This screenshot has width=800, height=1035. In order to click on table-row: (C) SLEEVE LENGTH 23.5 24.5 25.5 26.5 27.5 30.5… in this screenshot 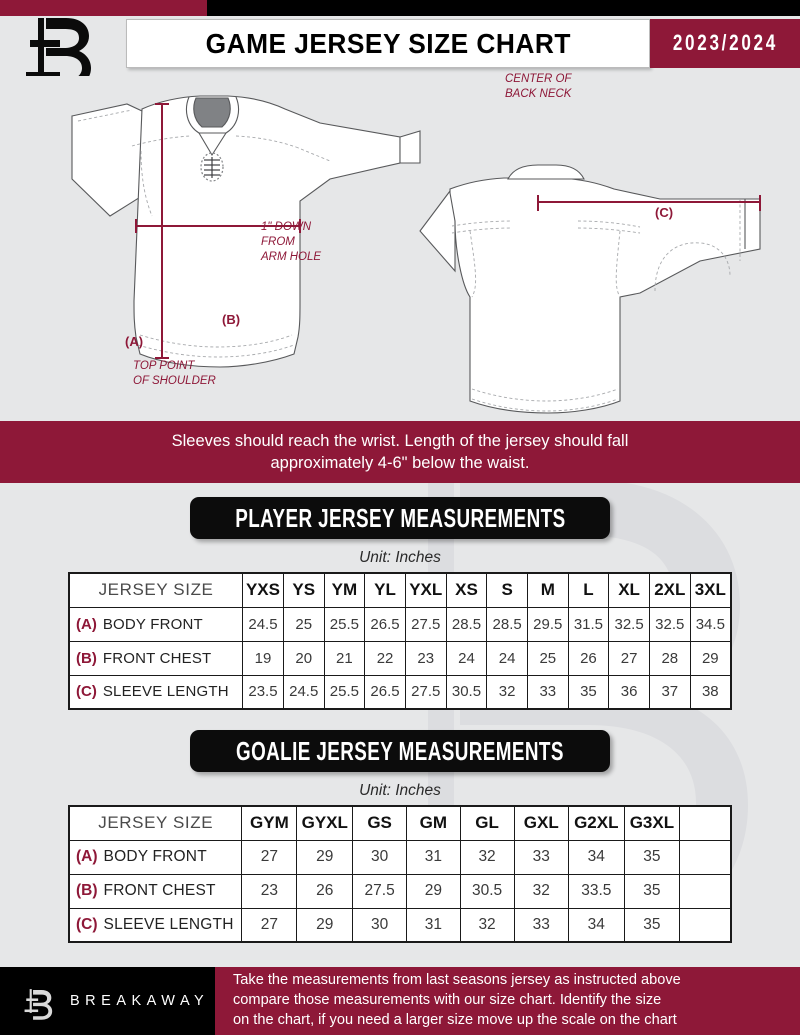, I will do `click(400, 692)`.